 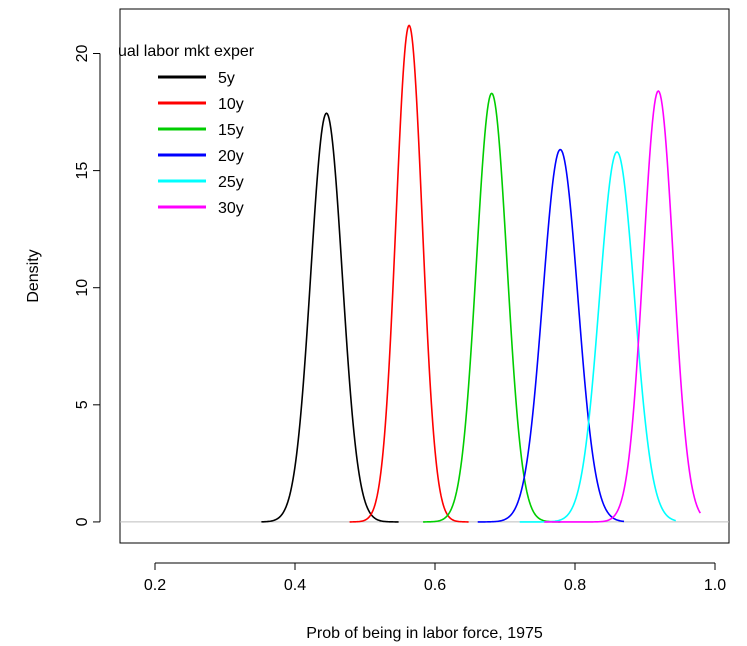 I want to click on legend-title: ual labor mkt exper, so click(x=186, y=51).